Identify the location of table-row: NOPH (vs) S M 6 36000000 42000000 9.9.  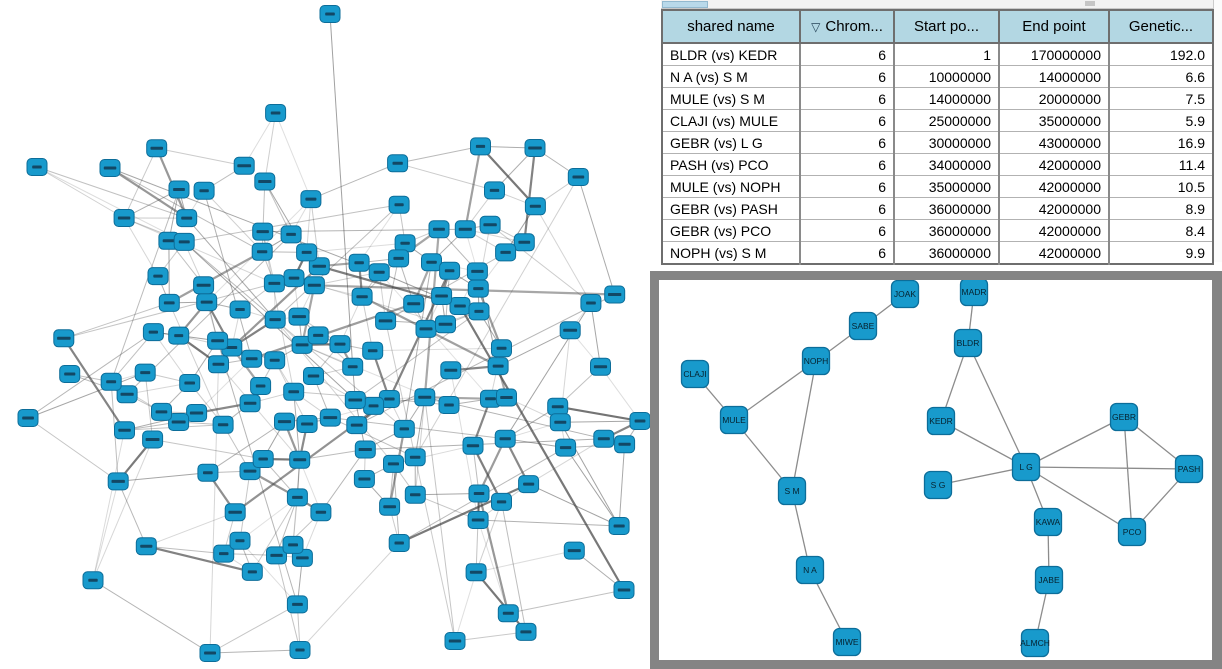
(937, 253).